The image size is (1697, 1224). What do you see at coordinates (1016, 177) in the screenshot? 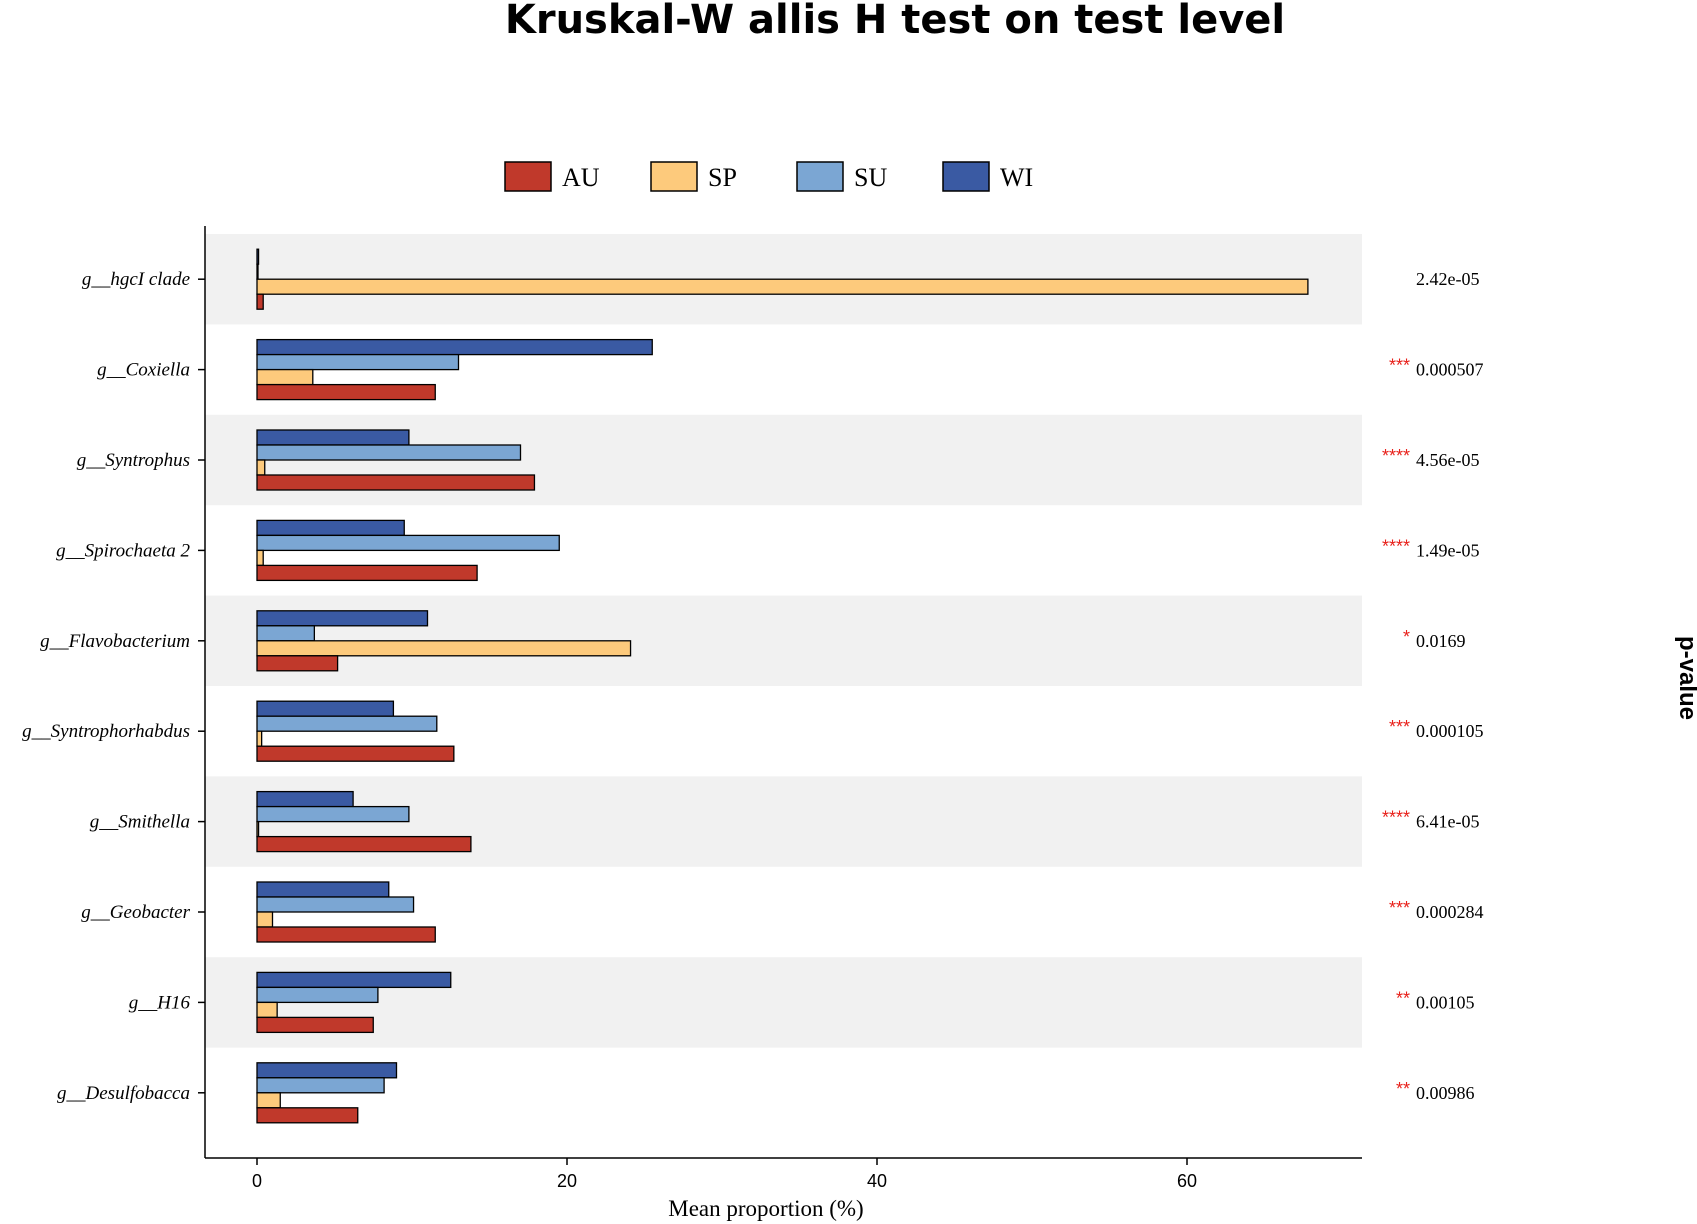
I see `legend-label-wi: WI` at bounding box center [1016, 177].